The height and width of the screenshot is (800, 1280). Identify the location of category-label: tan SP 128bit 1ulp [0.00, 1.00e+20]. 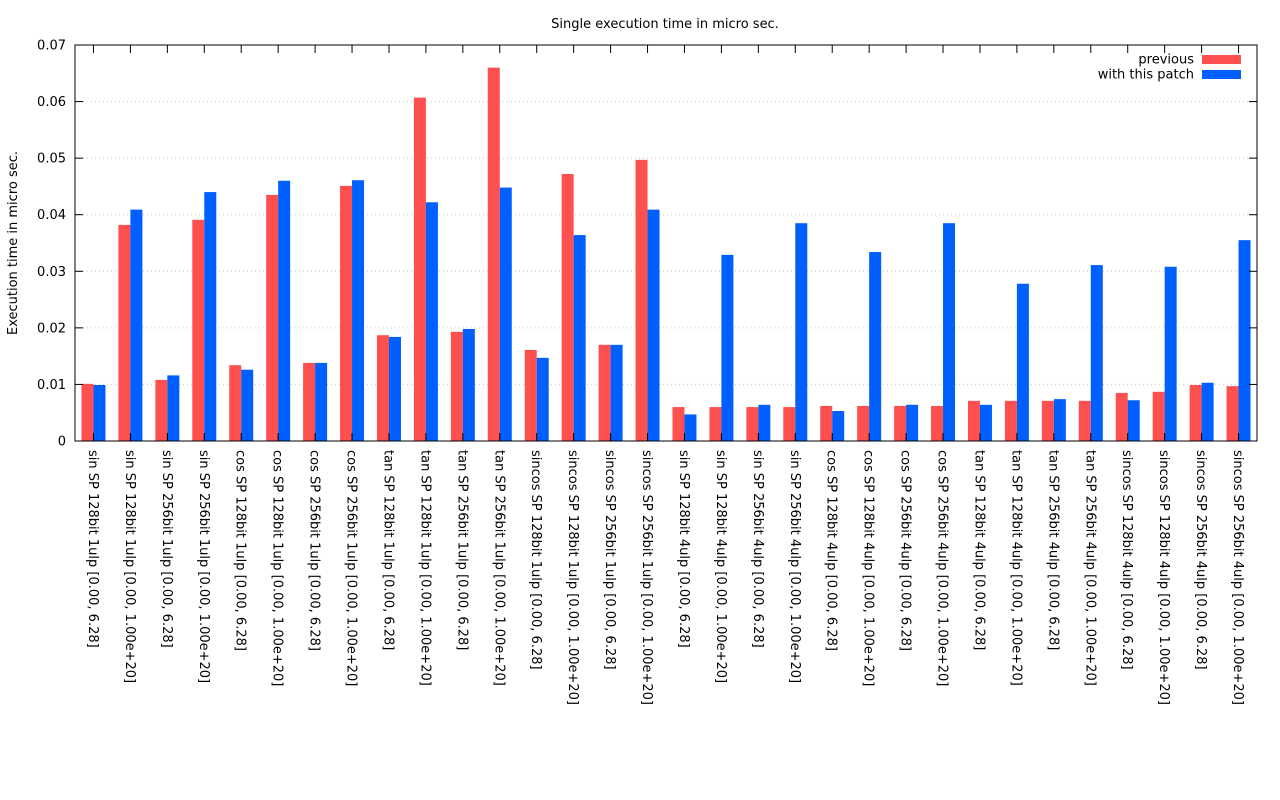
(424, 568).